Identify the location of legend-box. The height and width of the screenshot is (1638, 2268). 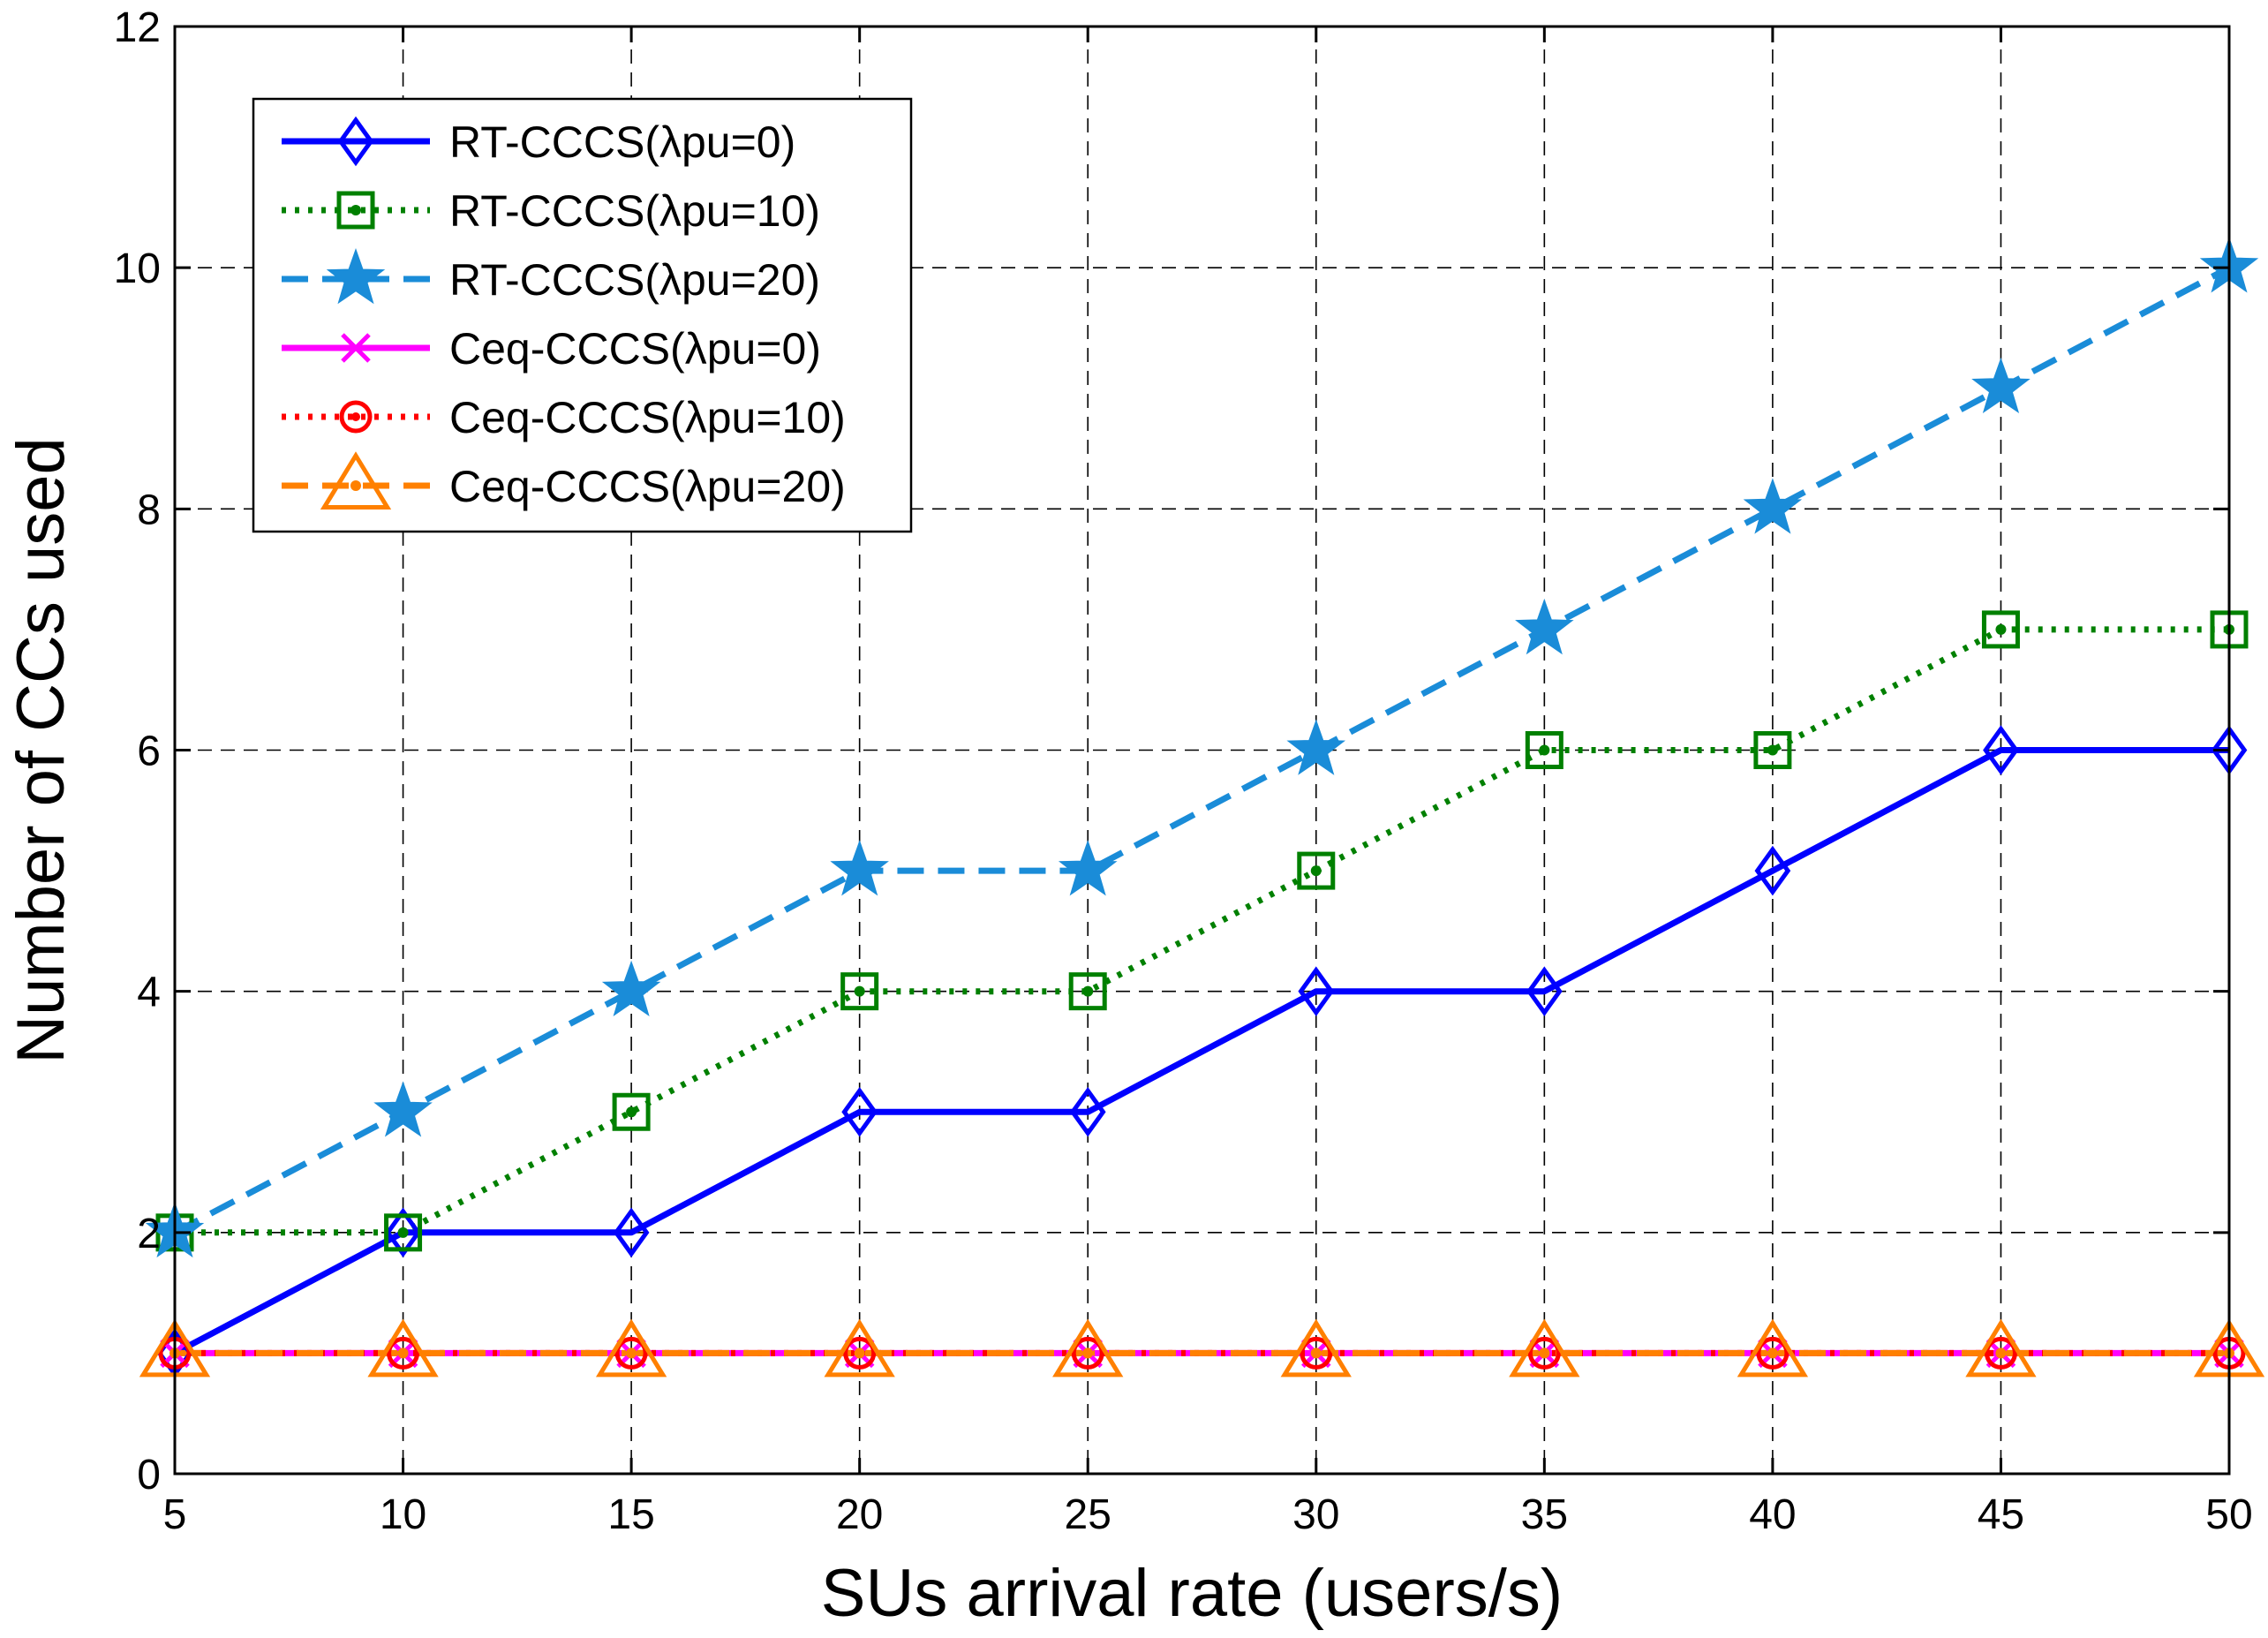
(582, 315).